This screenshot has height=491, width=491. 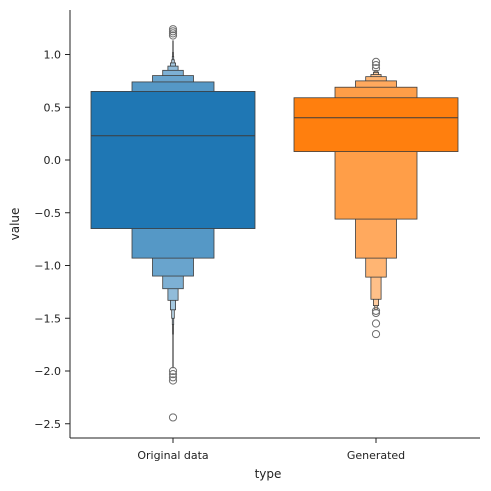 I want to click on y-tick-label: 0.5, so click(x=53, y=107).